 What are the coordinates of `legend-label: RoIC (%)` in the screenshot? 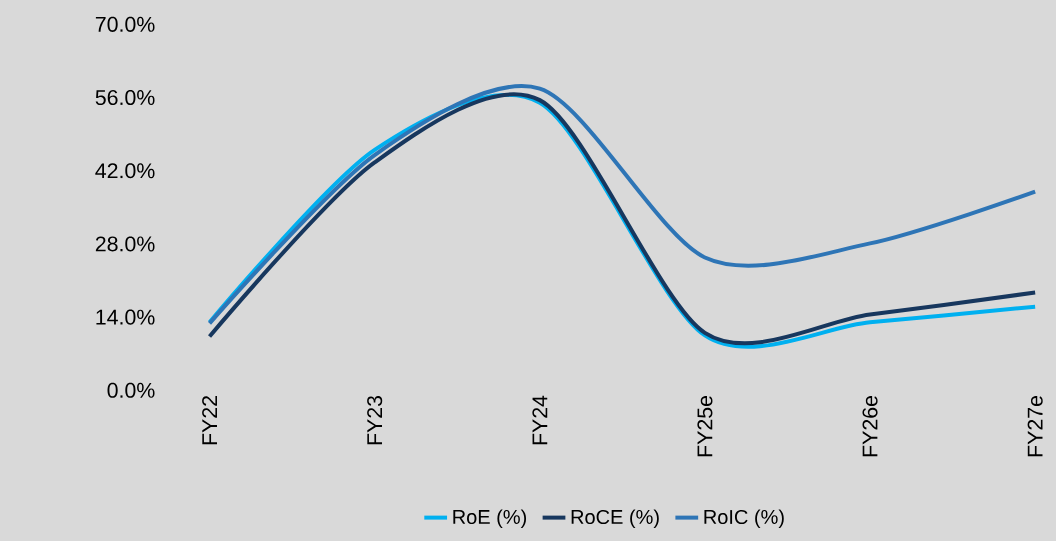 It's located at (744, 519).